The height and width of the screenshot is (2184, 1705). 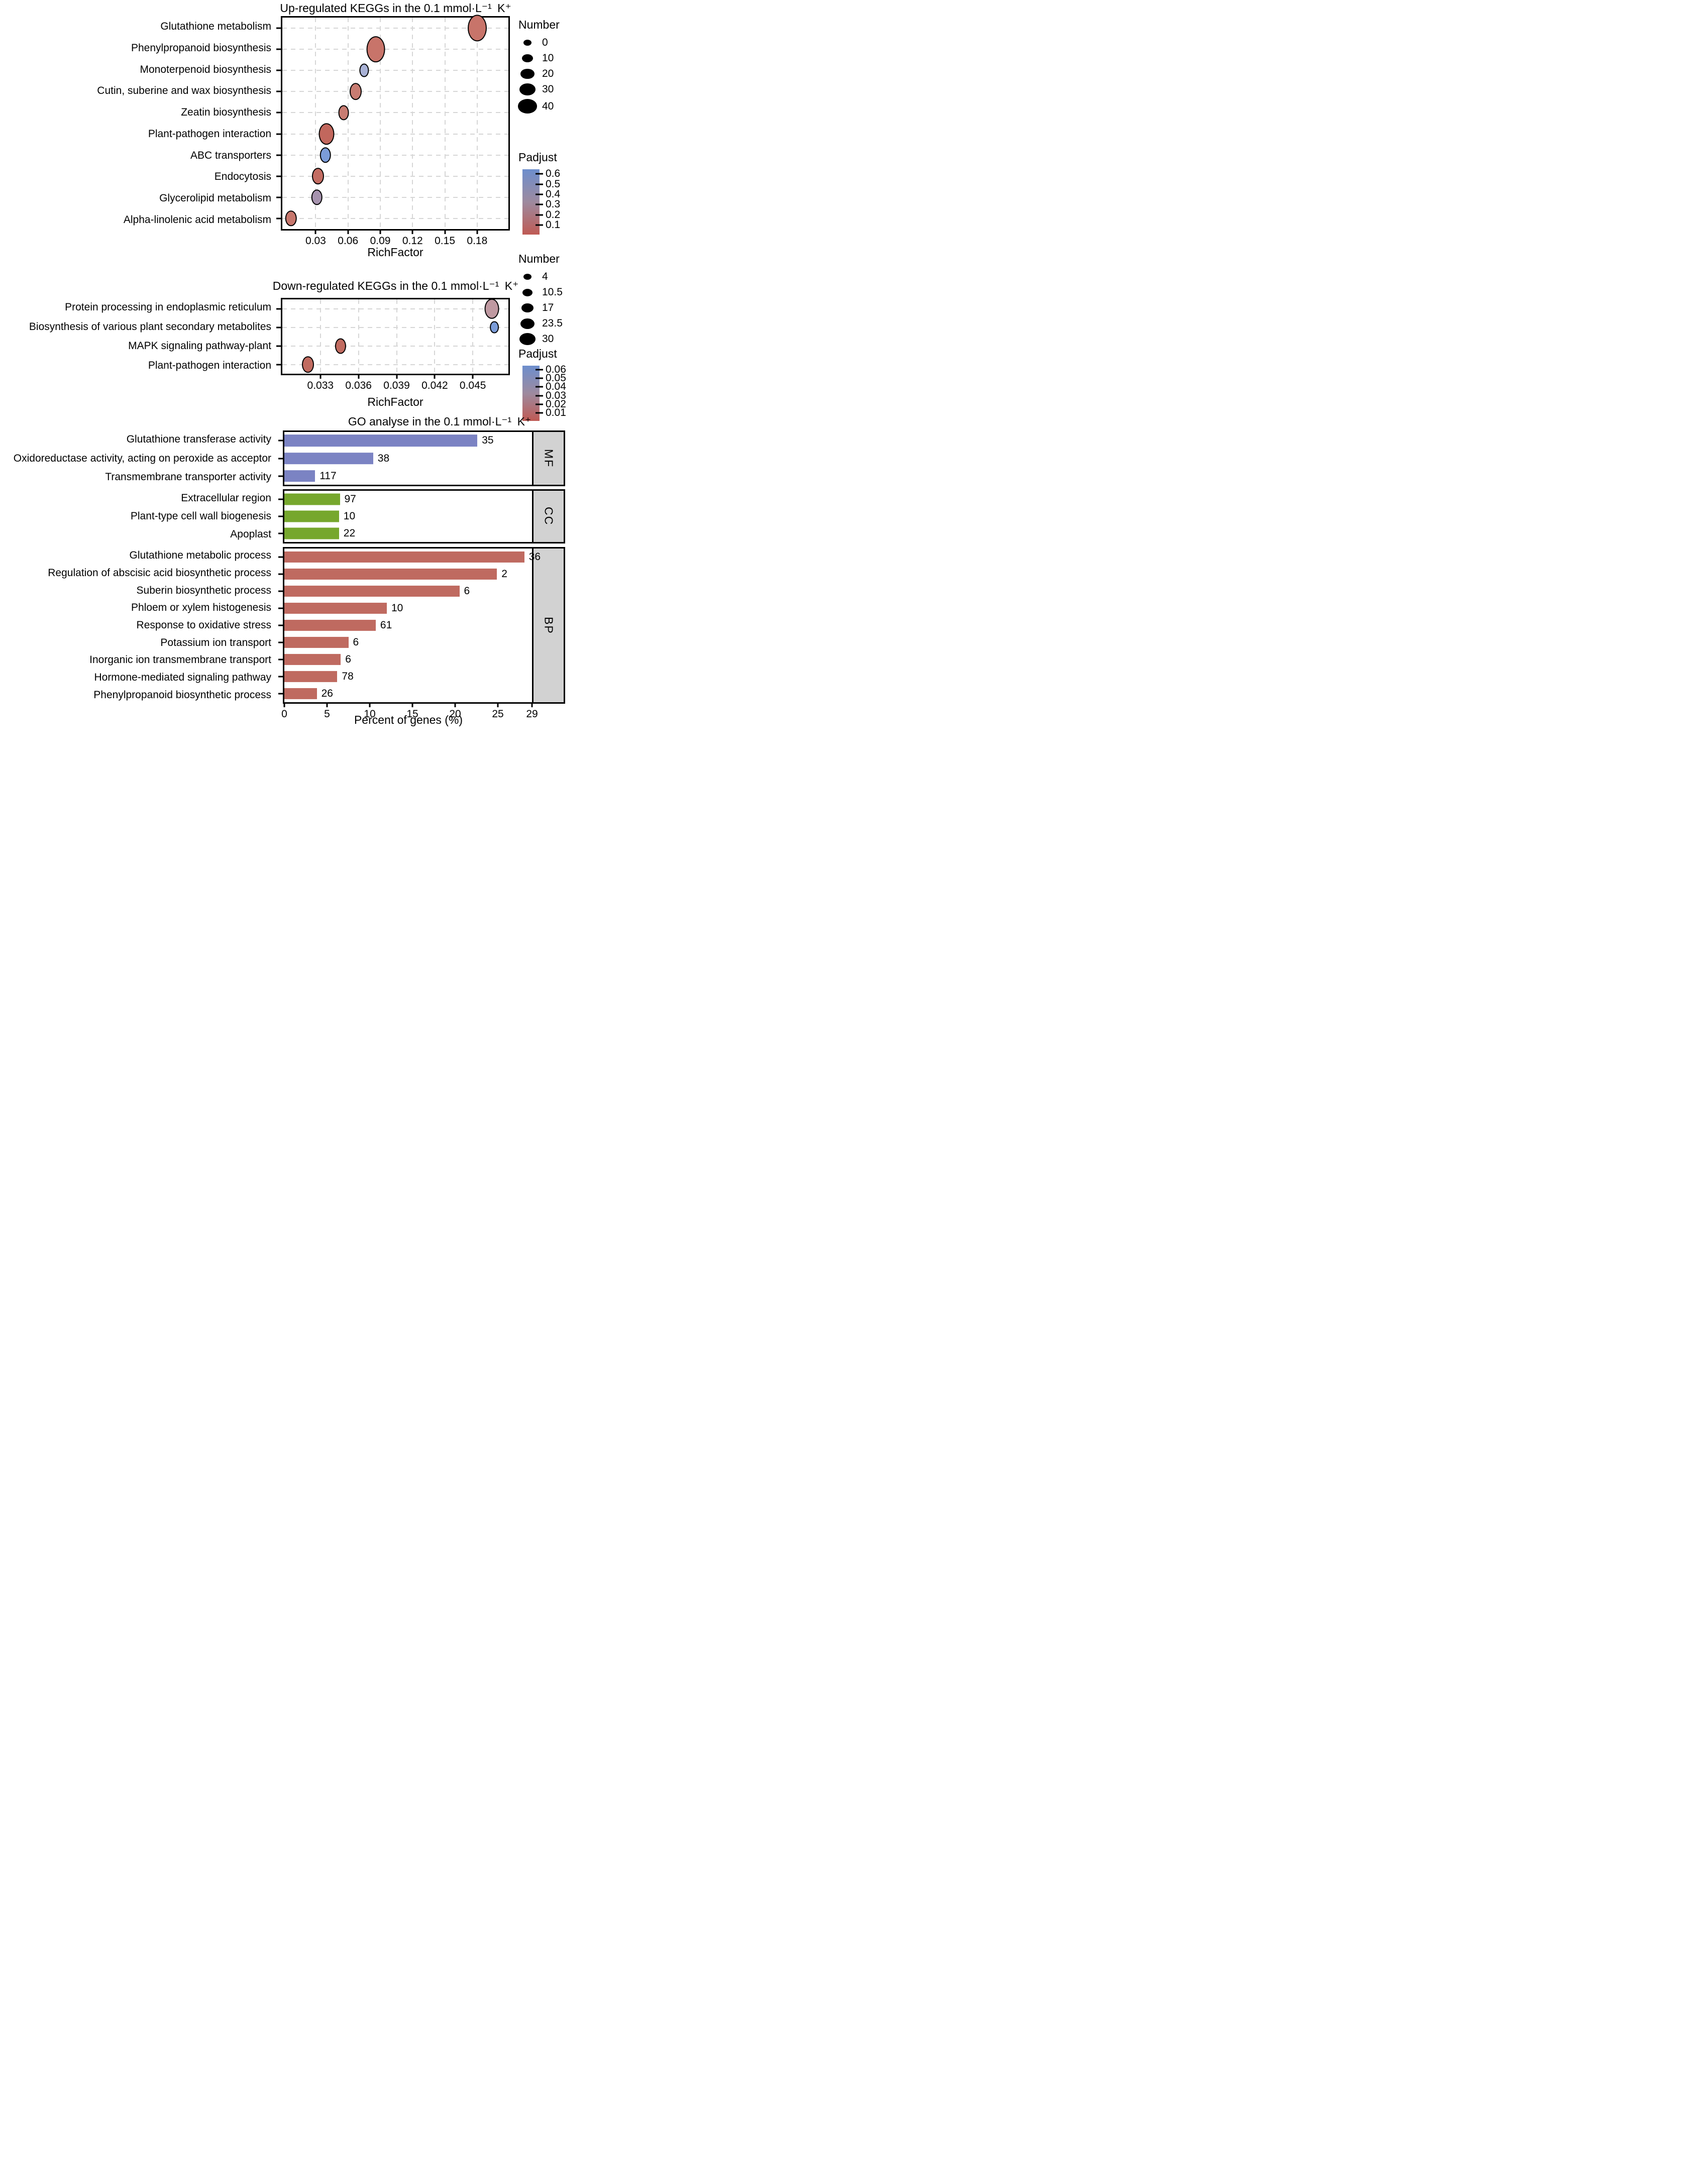 I want to click on size-legend-value: 0, so click(x=545, y=43).